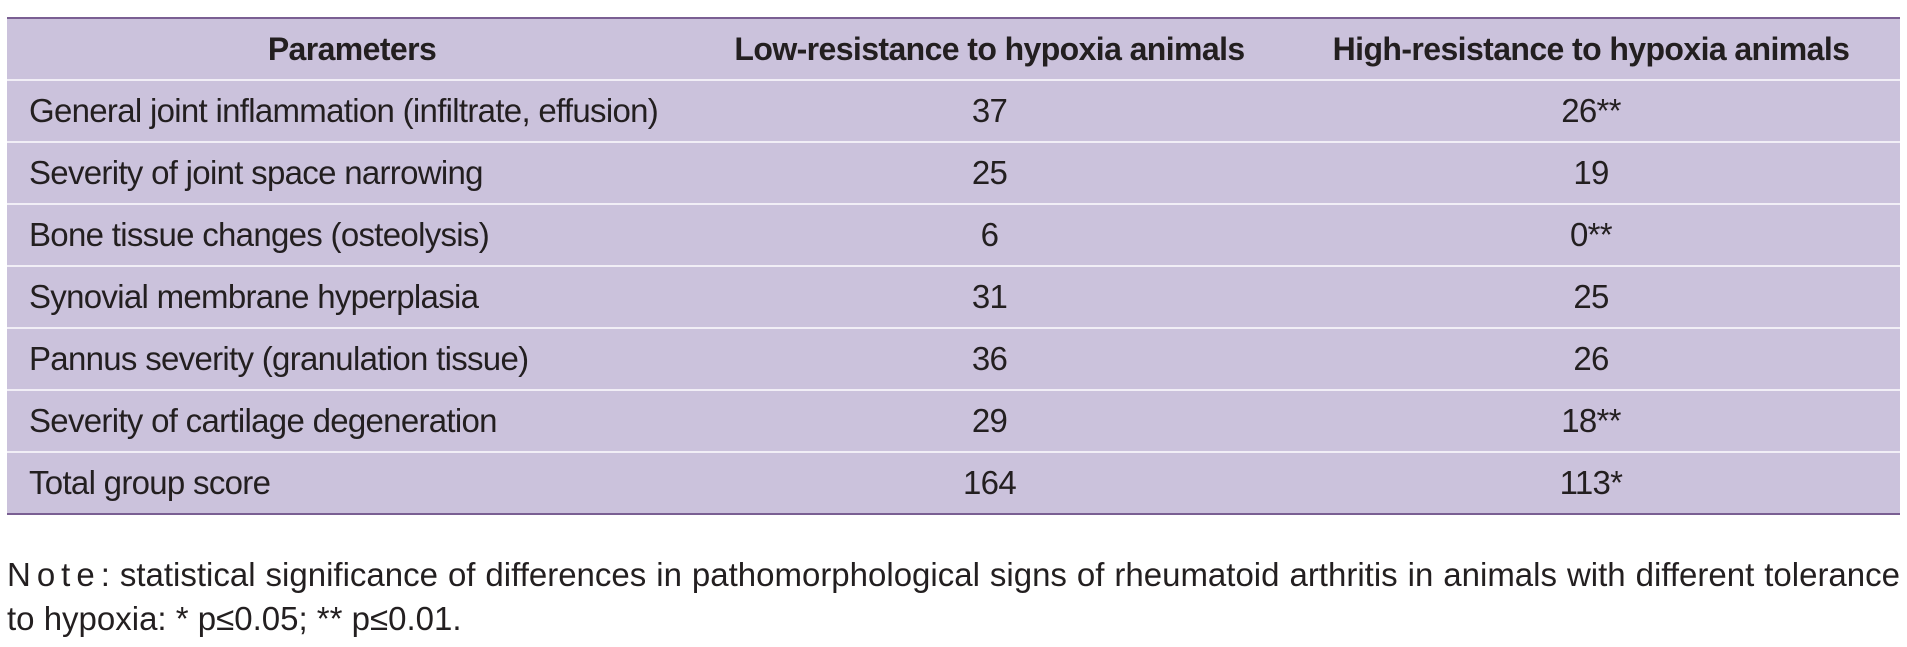 The height and width of the screenshot is (647, 1907). Describe the element at coordinates (1591, 173) in the screenshot. I see `row-high-value: 19` at that location.